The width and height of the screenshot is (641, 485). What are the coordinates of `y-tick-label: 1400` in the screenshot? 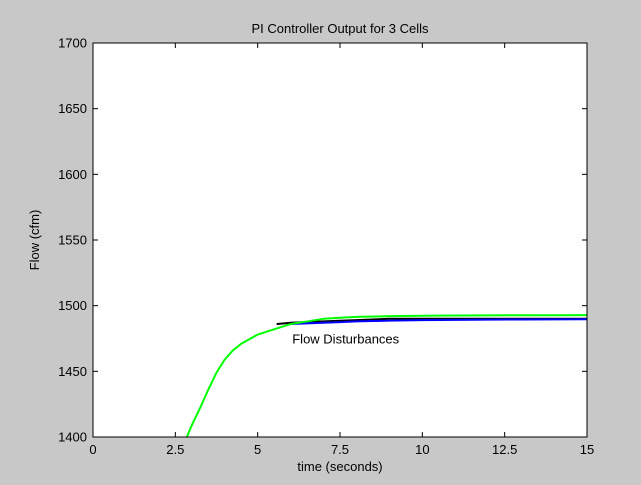 It's located at (72, 437).